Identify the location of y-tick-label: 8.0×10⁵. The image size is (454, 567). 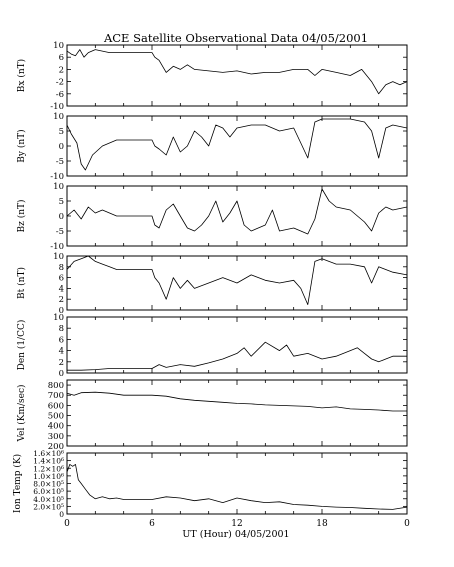
(48, 484).